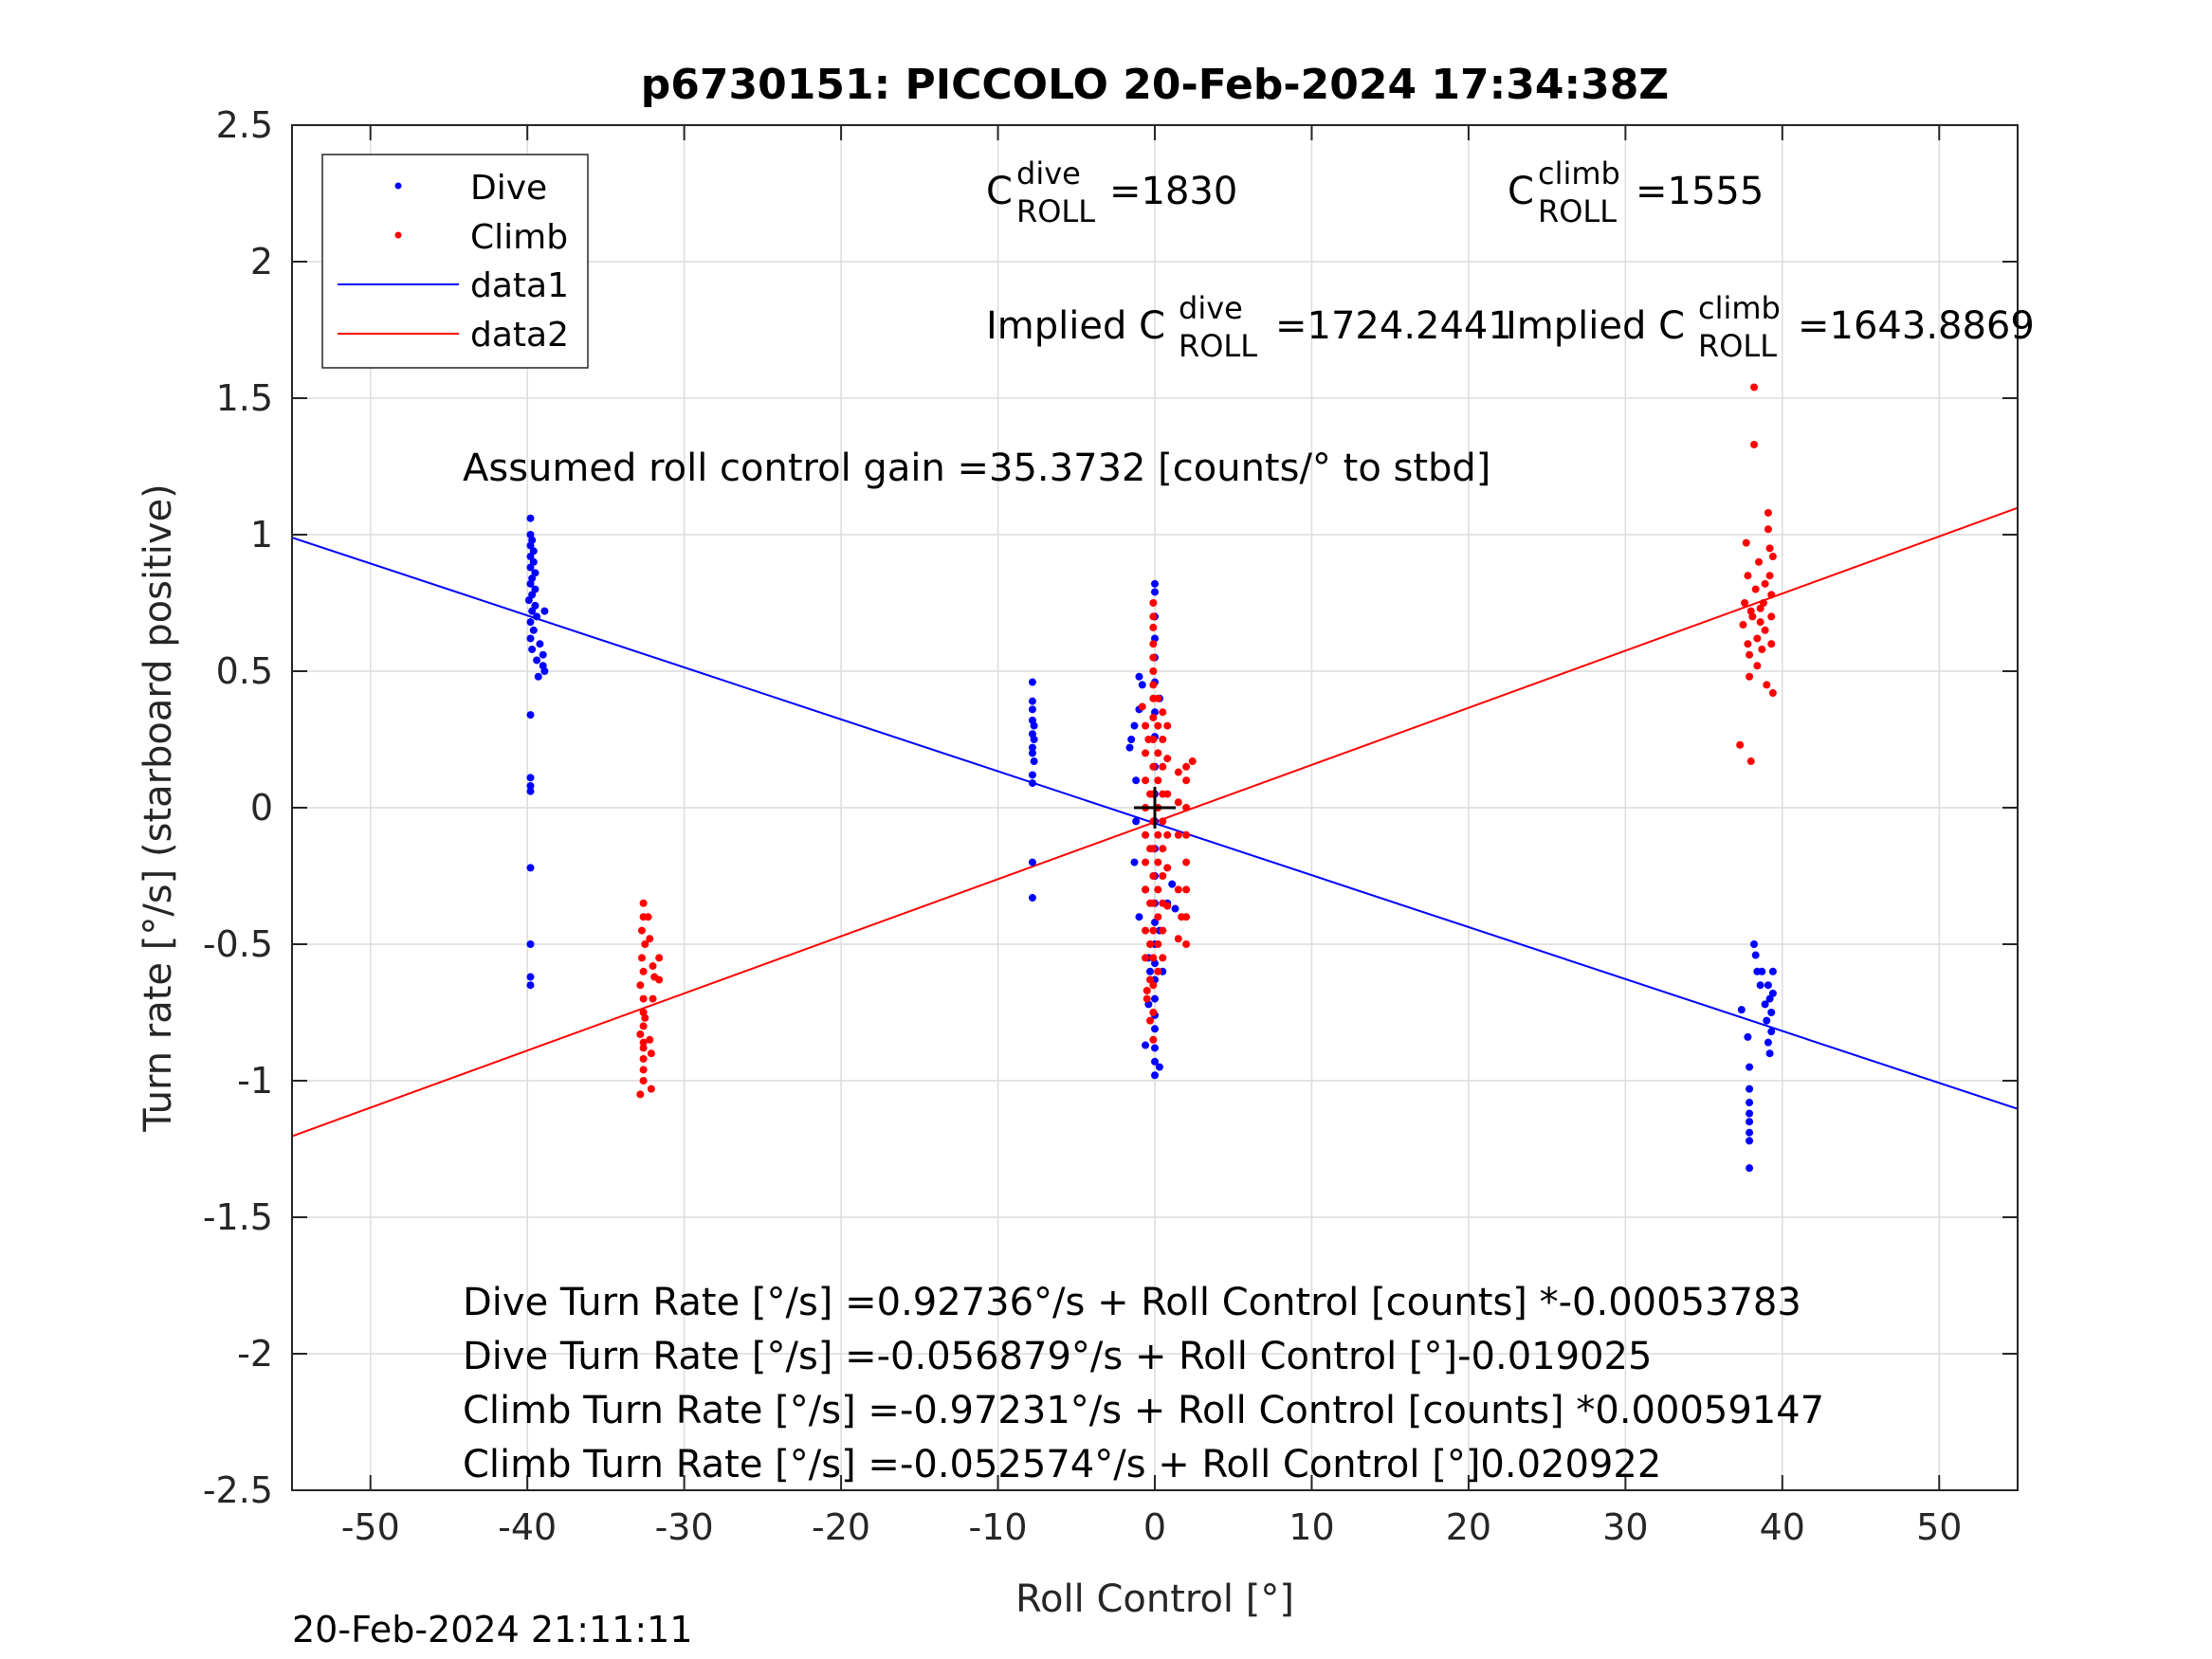 The width and height of the screenshot is (2212, 1659). What do you see at coordinates (244, 125) in the screenshot?
I see `y-tick-label: 2.5` at bounding box center [244, 125].